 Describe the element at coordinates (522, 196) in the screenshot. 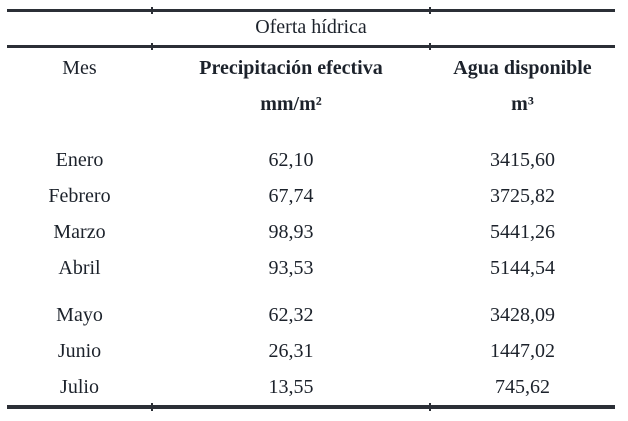

I see `cell-agua: 3725,82` at that location.